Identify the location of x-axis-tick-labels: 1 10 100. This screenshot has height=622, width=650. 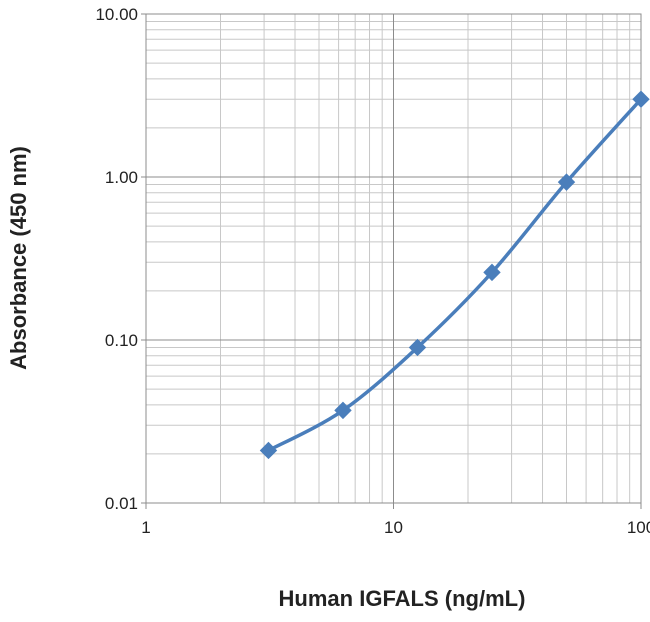
(395, 520).